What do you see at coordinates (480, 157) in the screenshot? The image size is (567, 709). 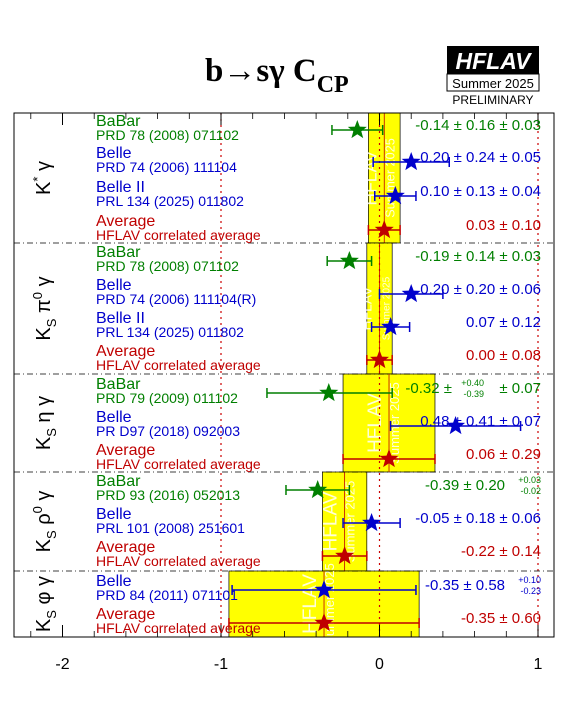 I see `result-value: 0.20 ± 0.24 ± 0.05` at bounding box center [480, 157].